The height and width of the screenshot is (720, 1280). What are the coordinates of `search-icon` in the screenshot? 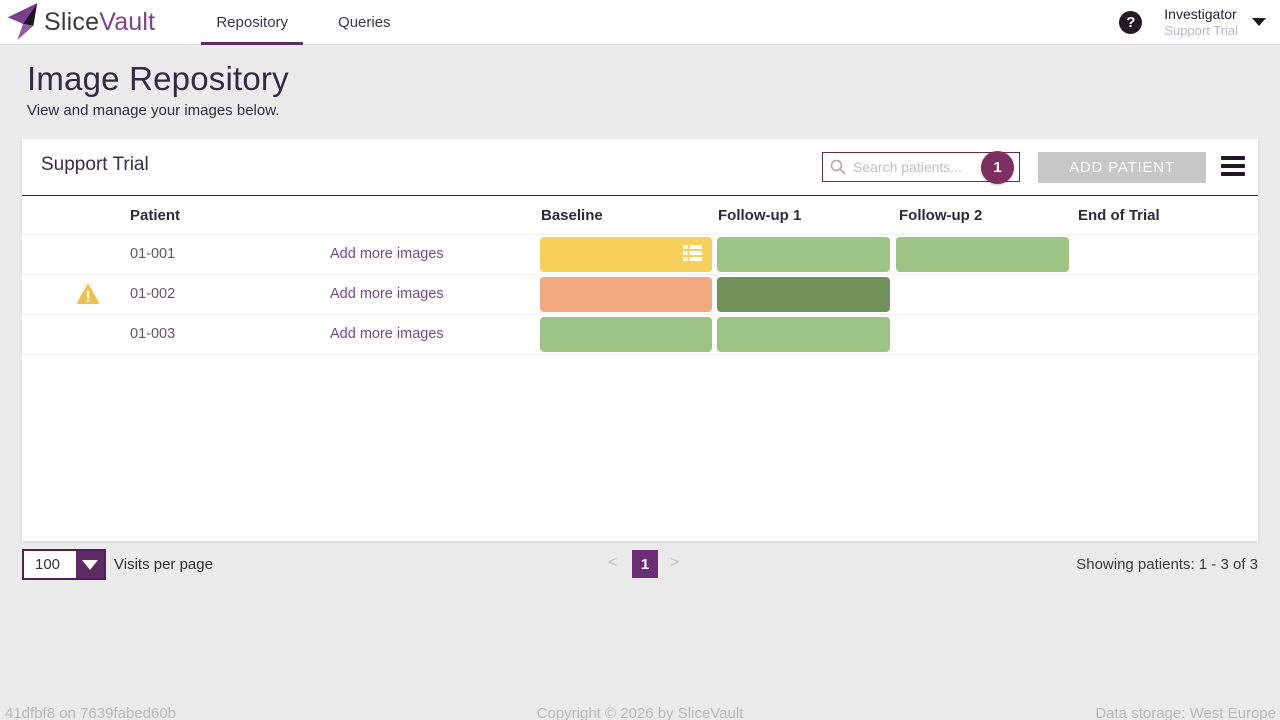 It's located at (838, 167).